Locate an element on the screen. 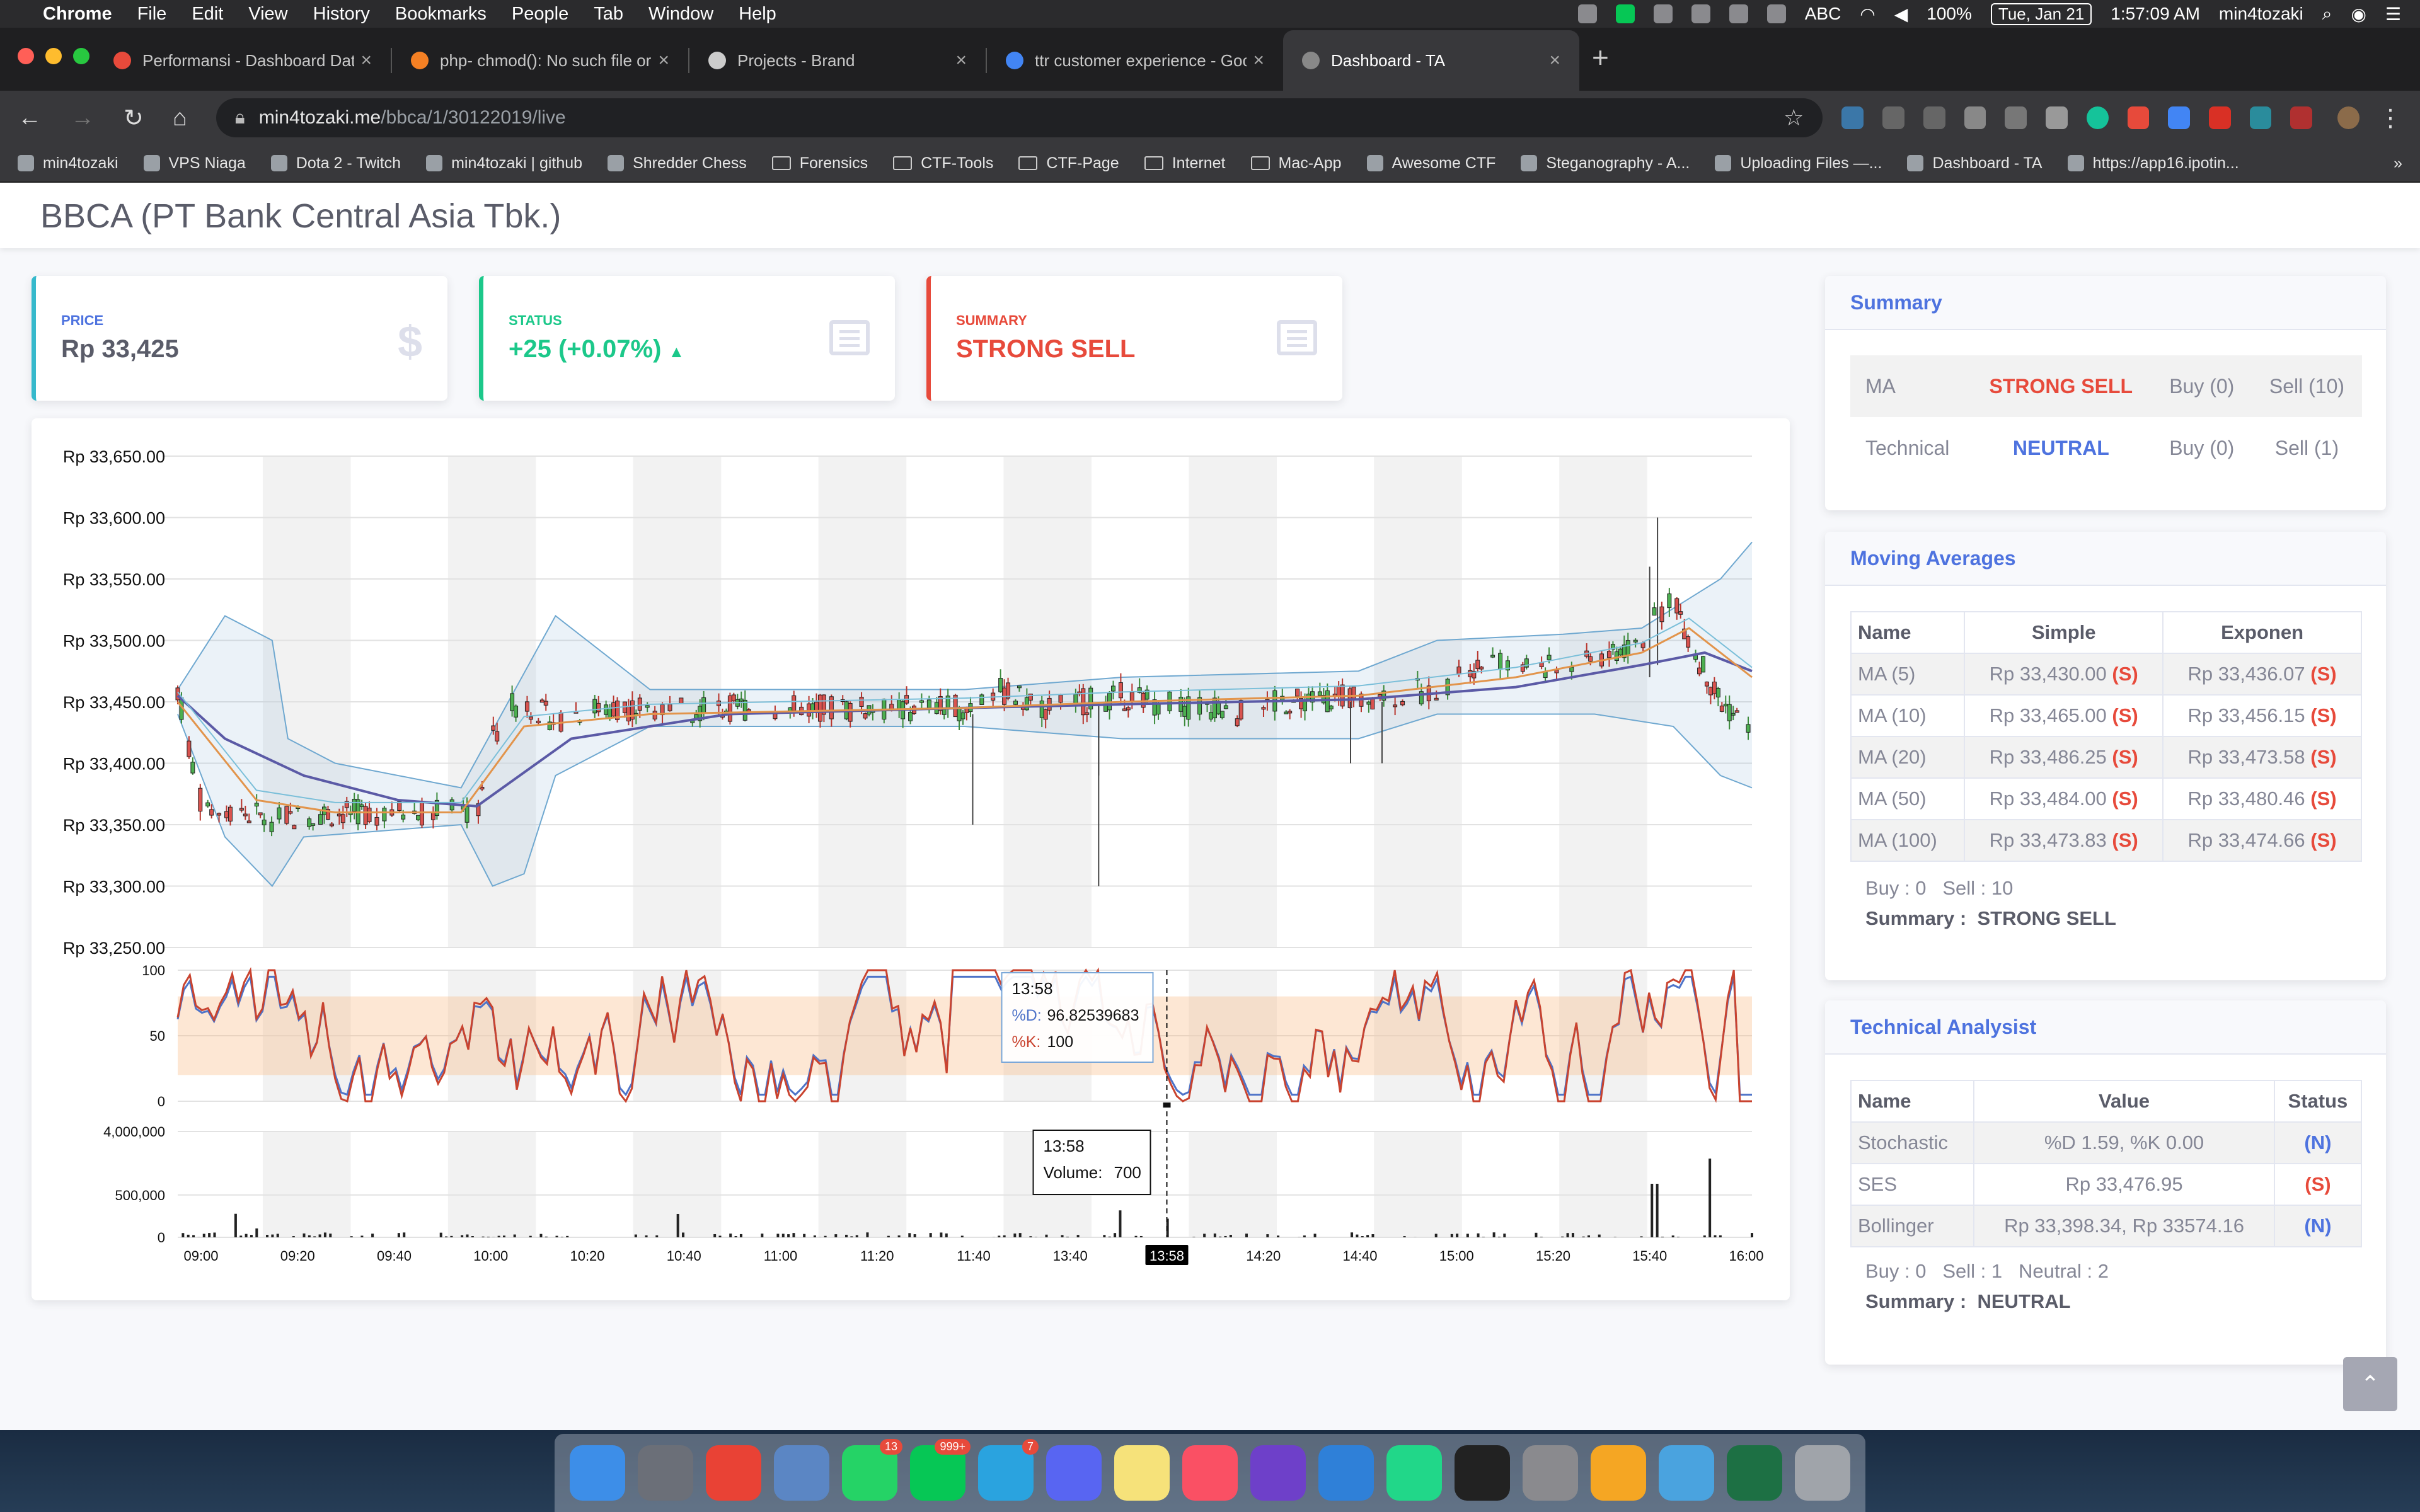 This screenshot has height=1512, width=2420. input-source: ABC is located at coordinates (1822, 13).